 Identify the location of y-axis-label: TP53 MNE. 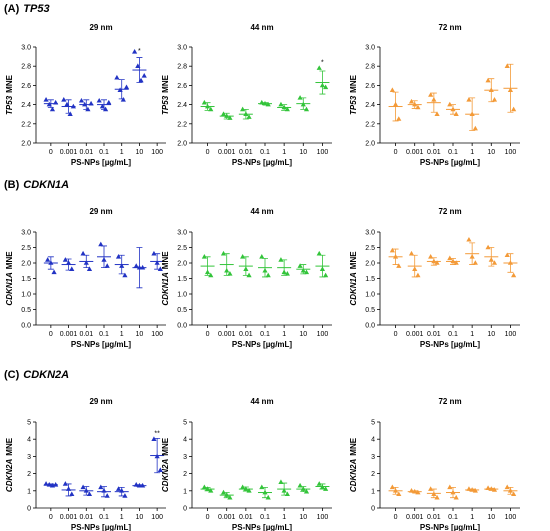
(9, 94).